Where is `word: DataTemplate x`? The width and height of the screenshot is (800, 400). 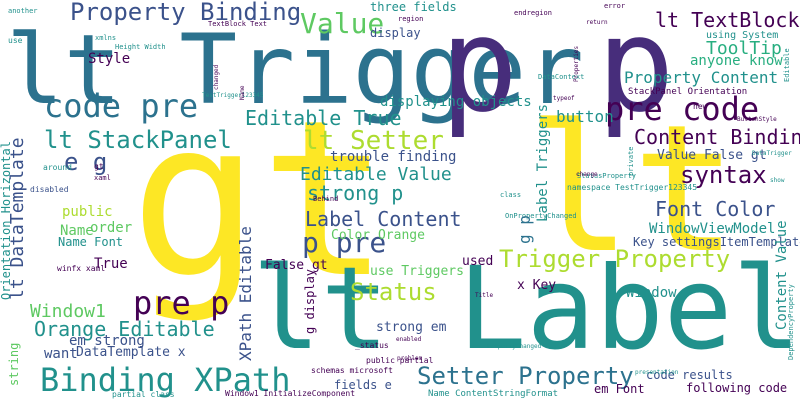 word: DataTemplate x is located at coordinates (131, 352).